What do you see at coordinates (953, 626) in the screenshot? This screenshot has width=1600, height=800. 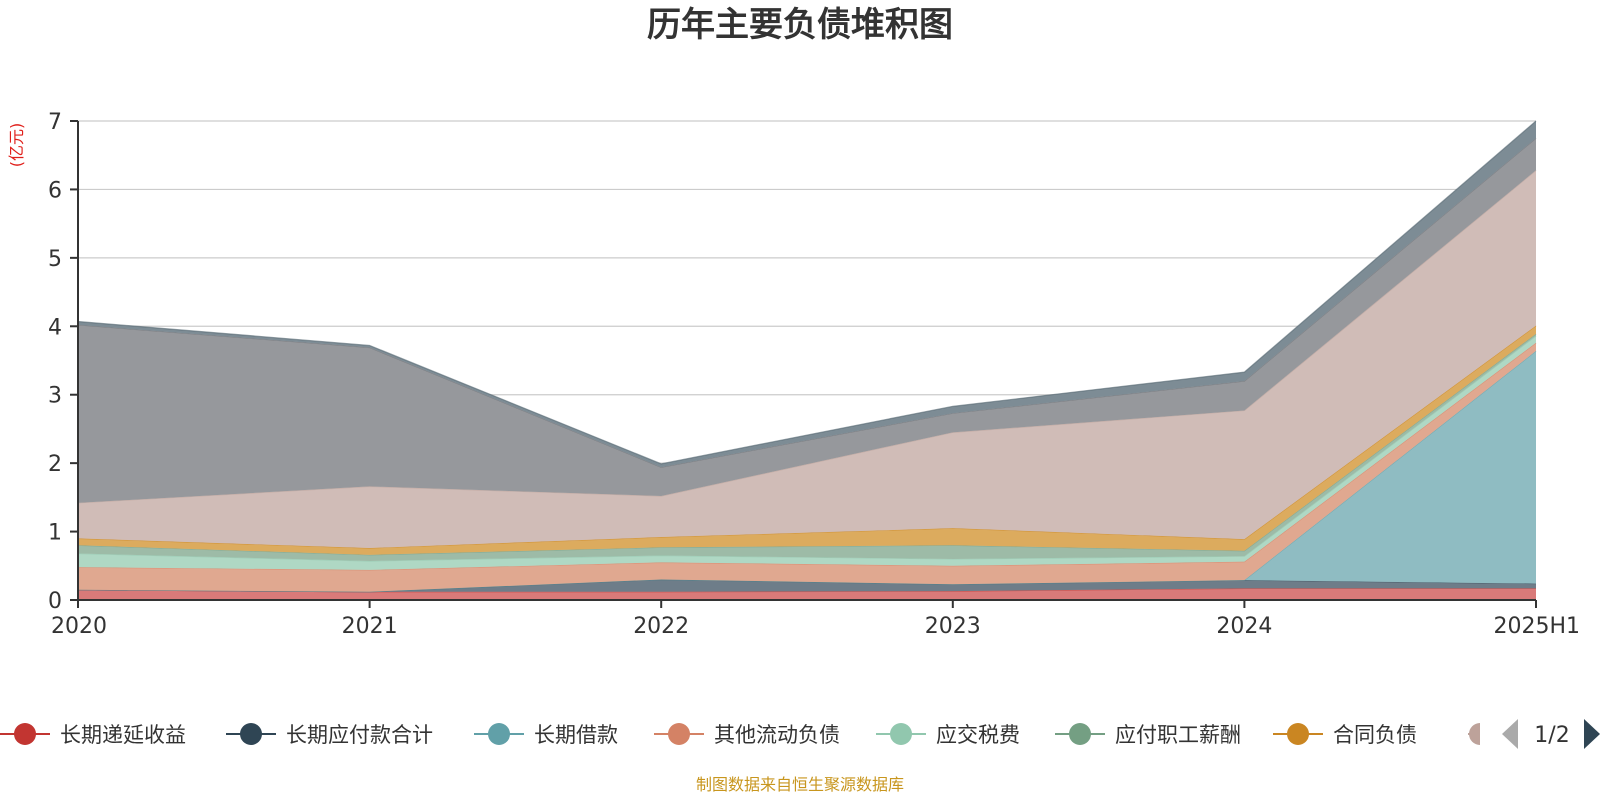 I see `x-tick-label: 2023` at bounding box center [953, 626].